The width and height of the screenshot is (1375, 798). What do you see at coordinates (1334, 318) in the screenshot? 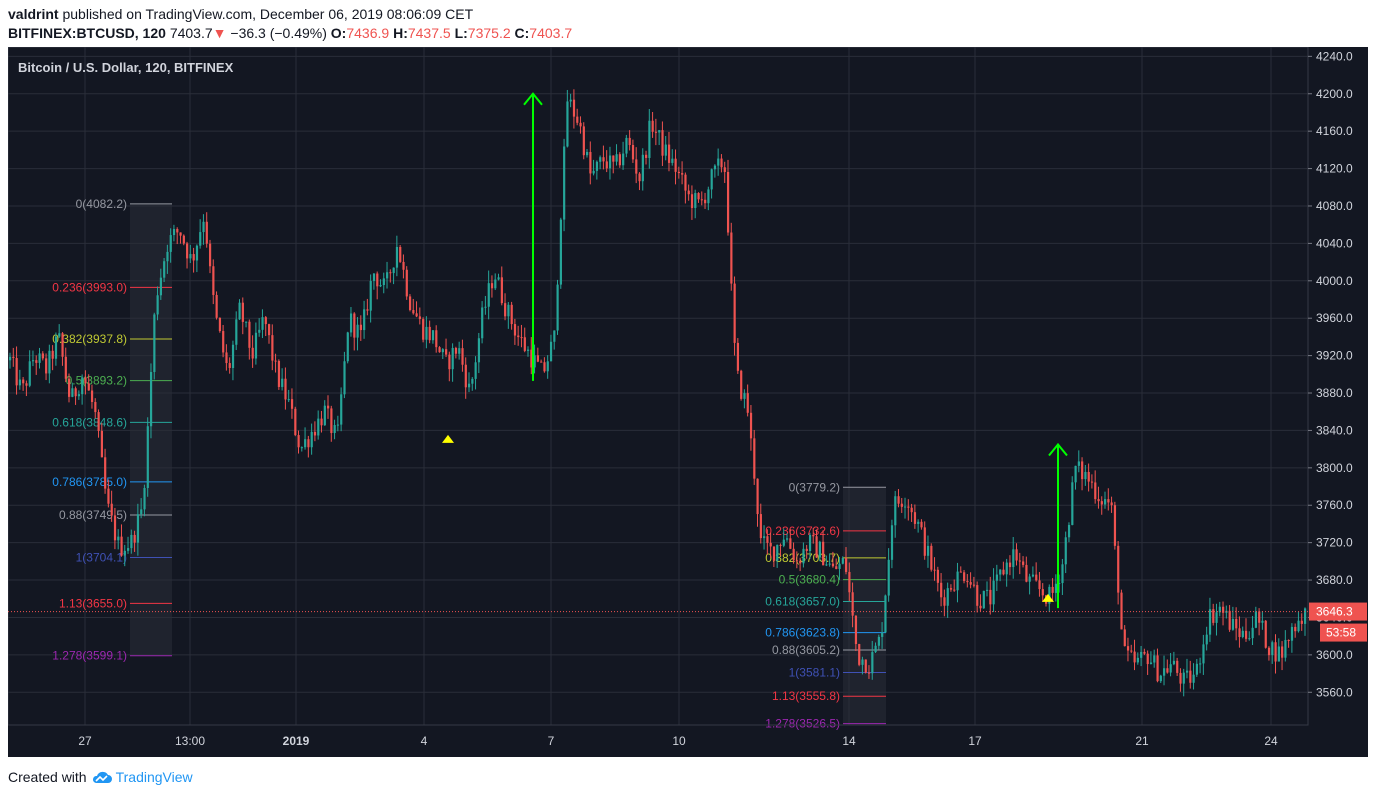
I see `y-tick-label: 3960.0` at bounding box center [1334, 318].